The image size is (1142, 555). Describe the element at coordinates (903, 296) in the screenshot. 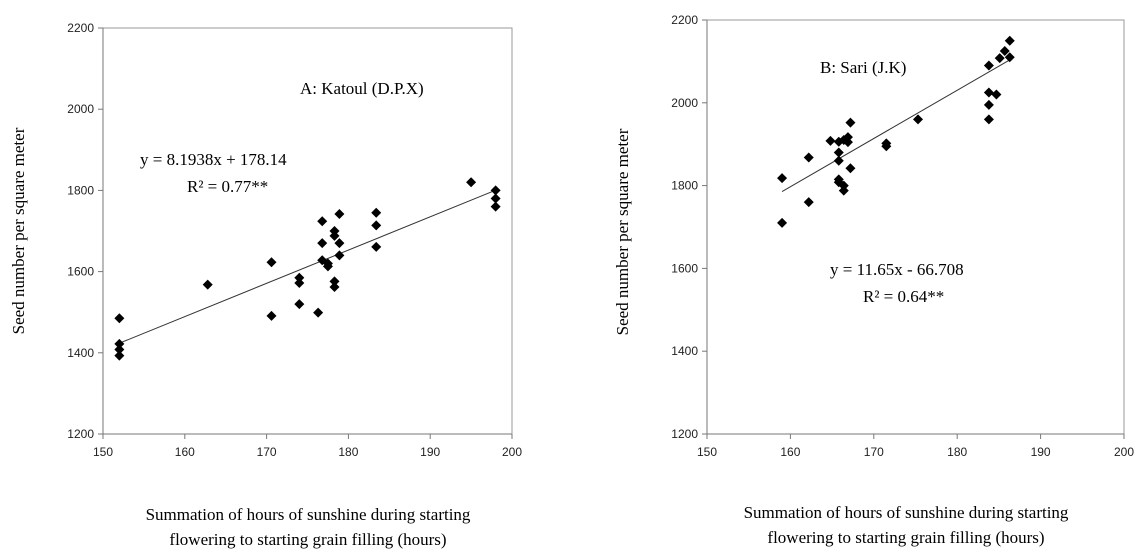

I see `r-squared: R² = 0.64**` at that location.